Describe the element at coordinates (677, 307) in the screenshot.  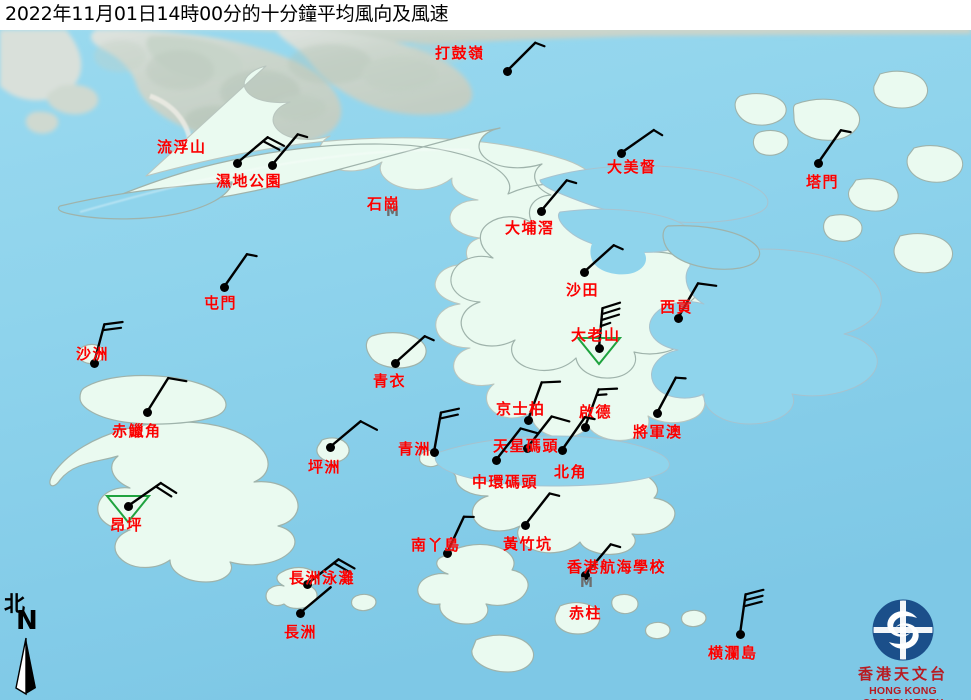
I see `station-label: 西貢` at that location.